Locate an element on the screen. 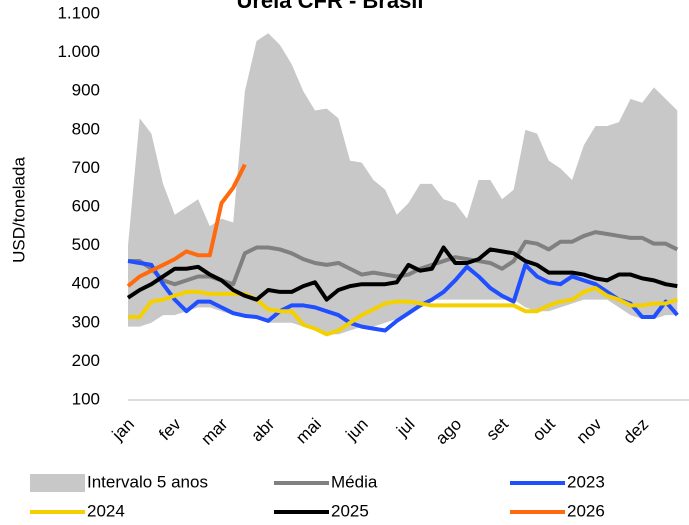  y-tick-label: 1.100 is located at coordinates (78, 12).